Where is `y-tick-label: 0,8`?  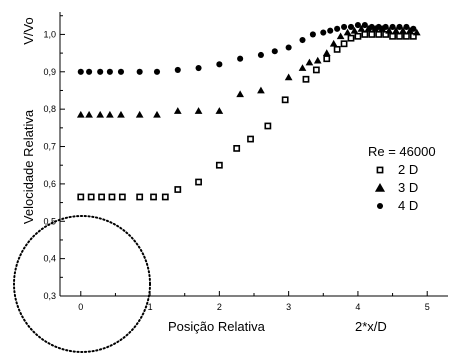 y-tick-label: 0,8 is located at coordinates (49, 109).